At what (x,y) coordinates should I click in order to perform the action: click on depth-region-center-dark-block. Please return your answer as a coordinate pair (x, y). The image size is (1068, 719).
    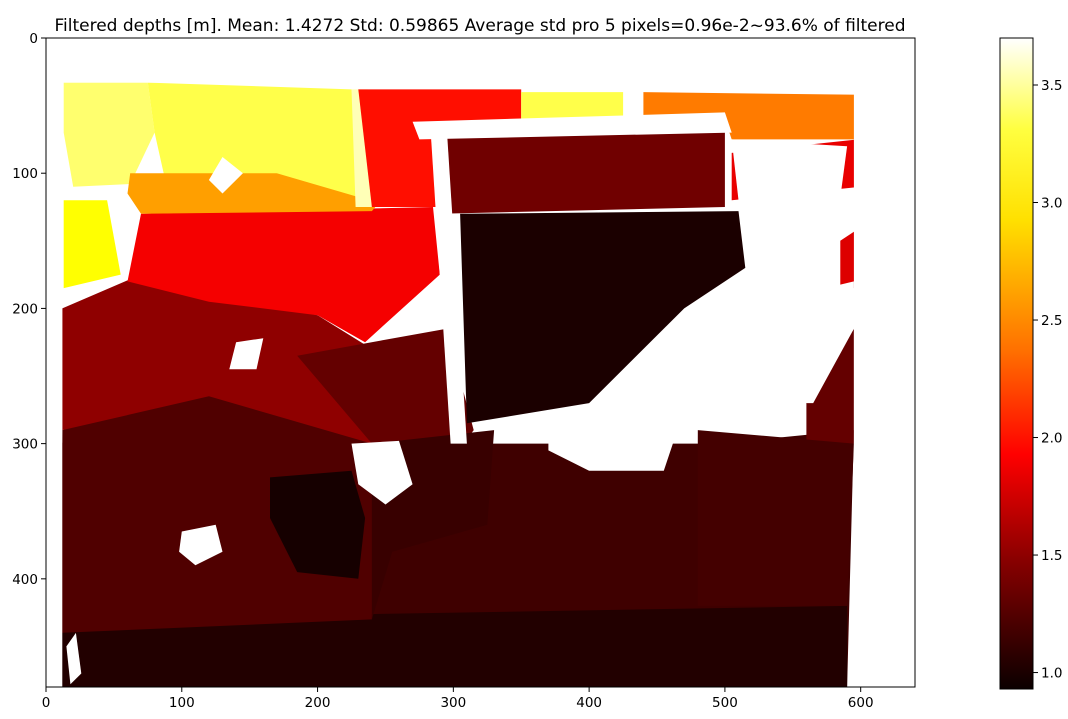
    Looking at the image, I should click on (603, 317).